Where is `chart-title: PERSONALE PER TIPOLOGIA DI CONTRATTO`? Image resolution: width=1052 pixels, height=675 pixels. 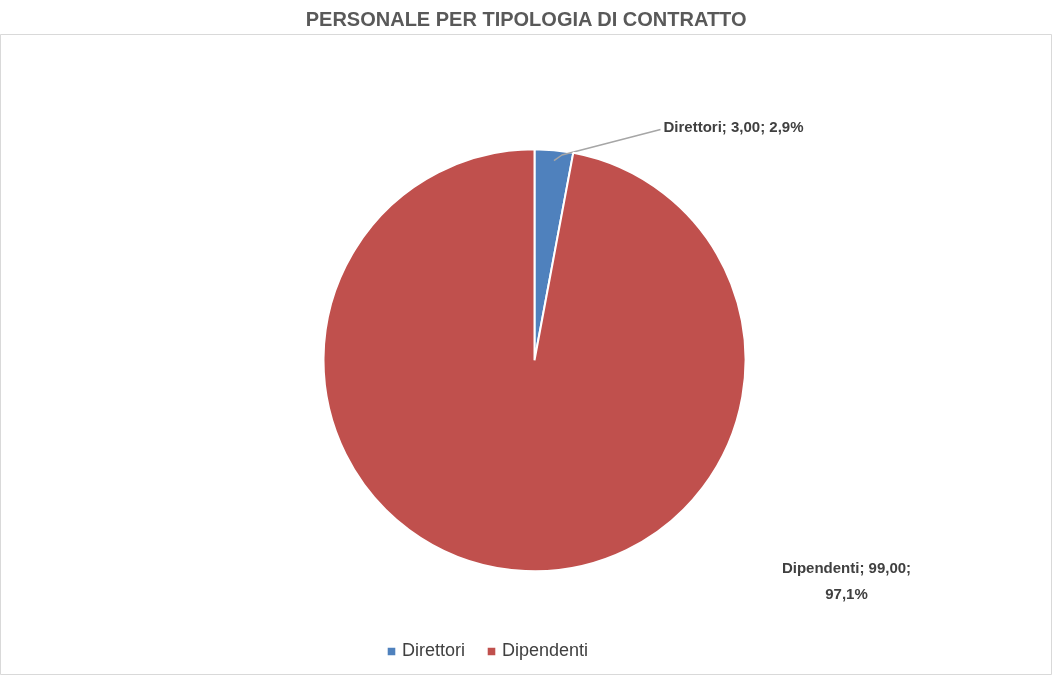
chart-title: PERSONALE PER TIPOLOGIA DI CONTRATTO is located at coordinates (526, 18).